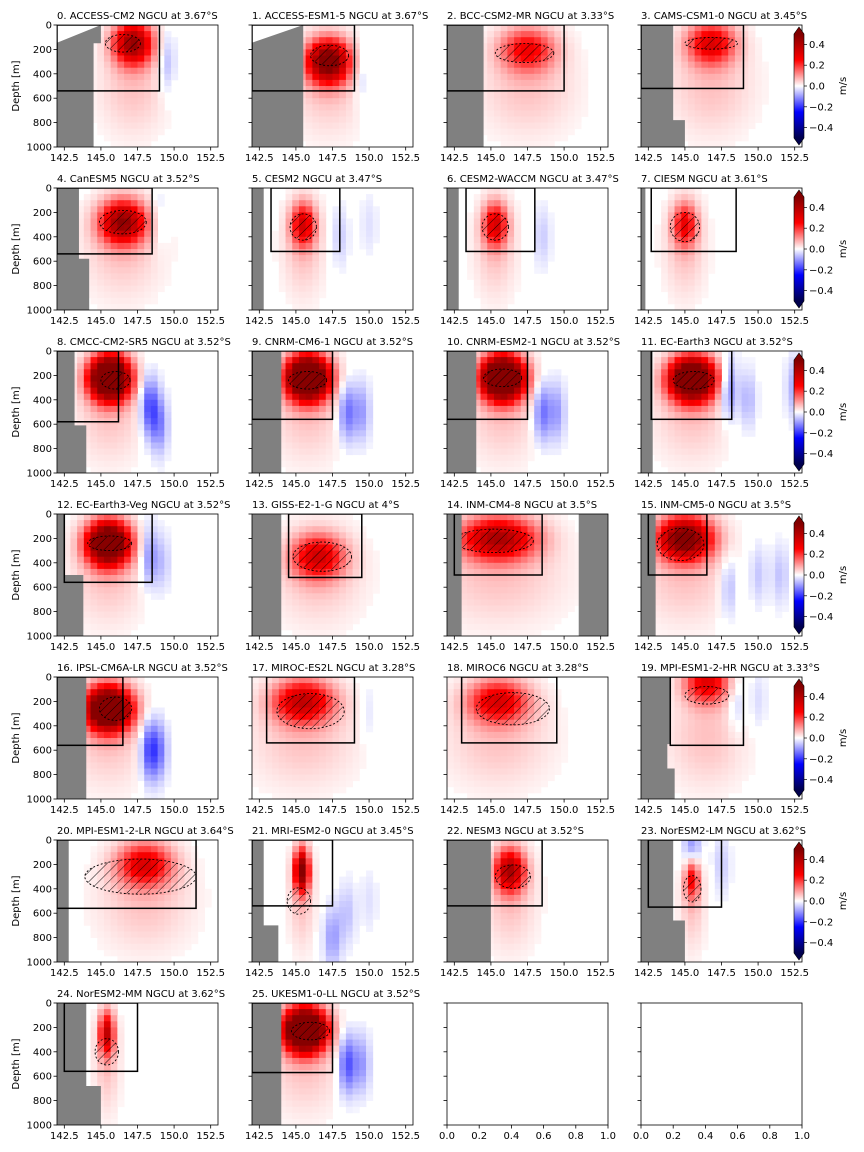 The width and height of the screenshot is (864, 1152). What do you see at coordinates (491, 484) in the screenshot?
I see `x-tick-label: 145.0` at bounding box center [491, 484].